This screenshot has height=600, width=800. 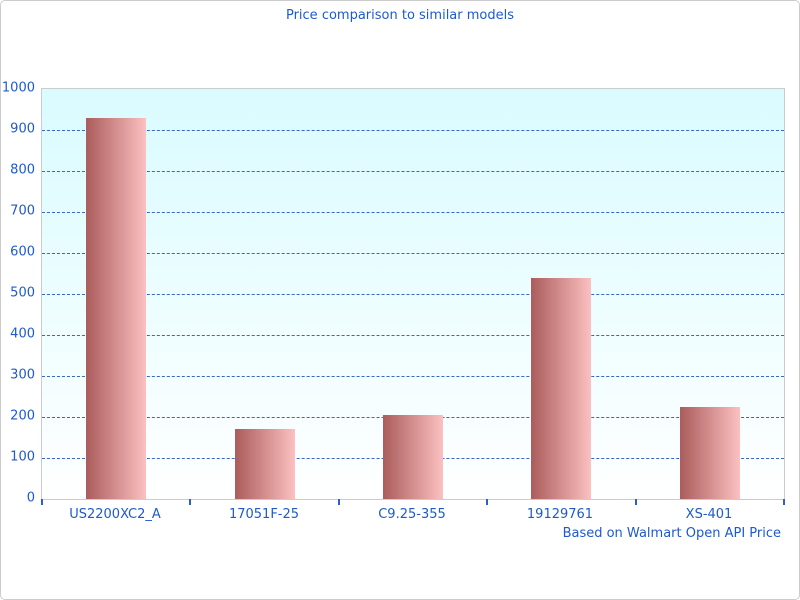 What do you see at coordinates (22, 375) in the screenshot?
I see `y-axis-tick-label-300: 300` at bounding box center [22, 375].